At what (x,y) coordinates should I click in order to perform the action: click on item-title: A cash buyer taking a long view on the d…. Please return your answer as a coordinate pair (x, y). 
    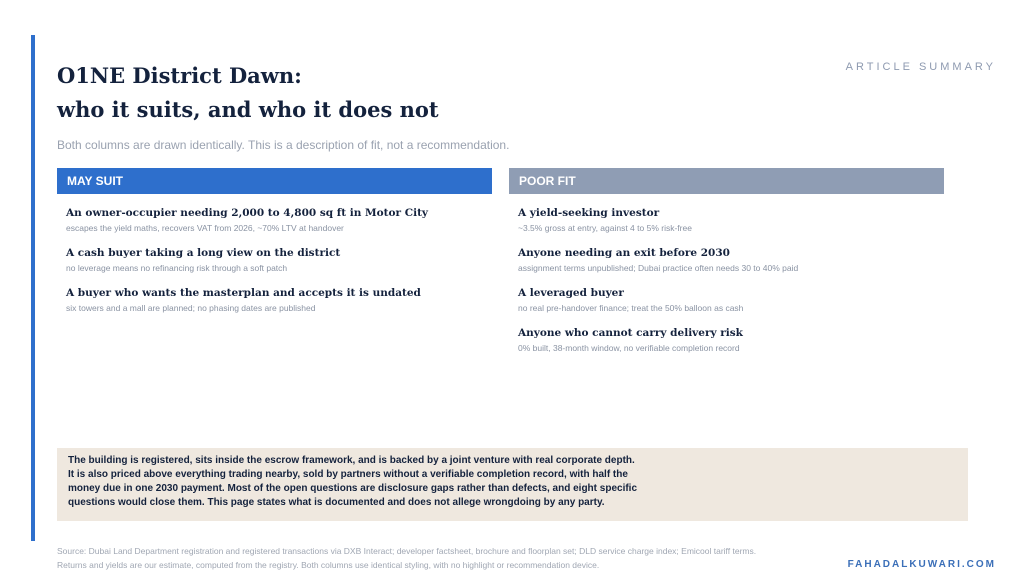
    Looking at the image, I should click on (203, 253).